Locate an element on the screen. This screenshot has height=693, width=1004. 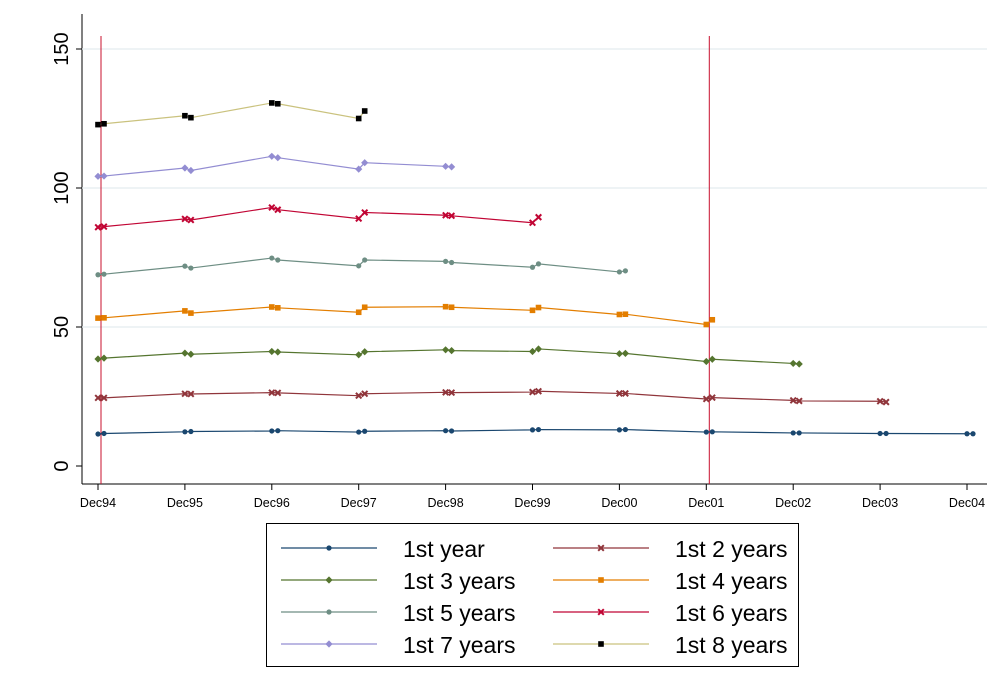
legend-item: 1st 2 years is located at coordinates (678, 548).